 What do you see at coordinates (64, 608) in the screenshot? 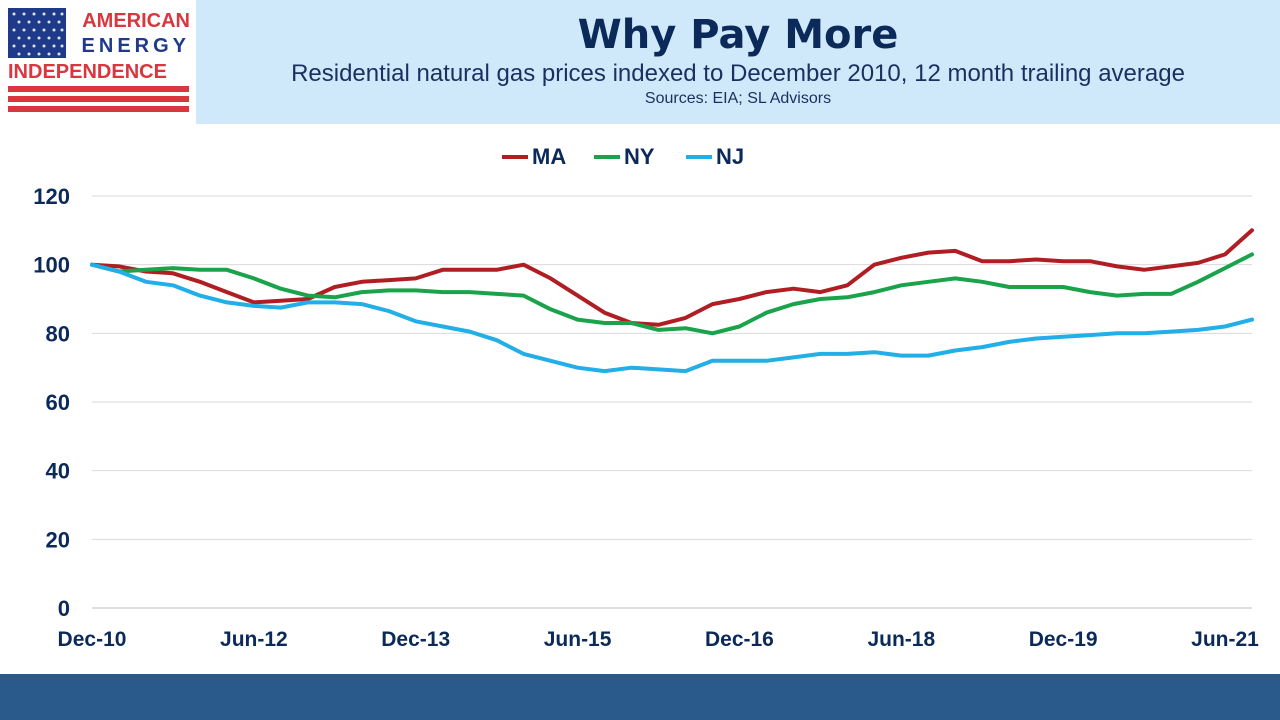
I see `y-tick-label: 0` at bounding box center [64, 608].